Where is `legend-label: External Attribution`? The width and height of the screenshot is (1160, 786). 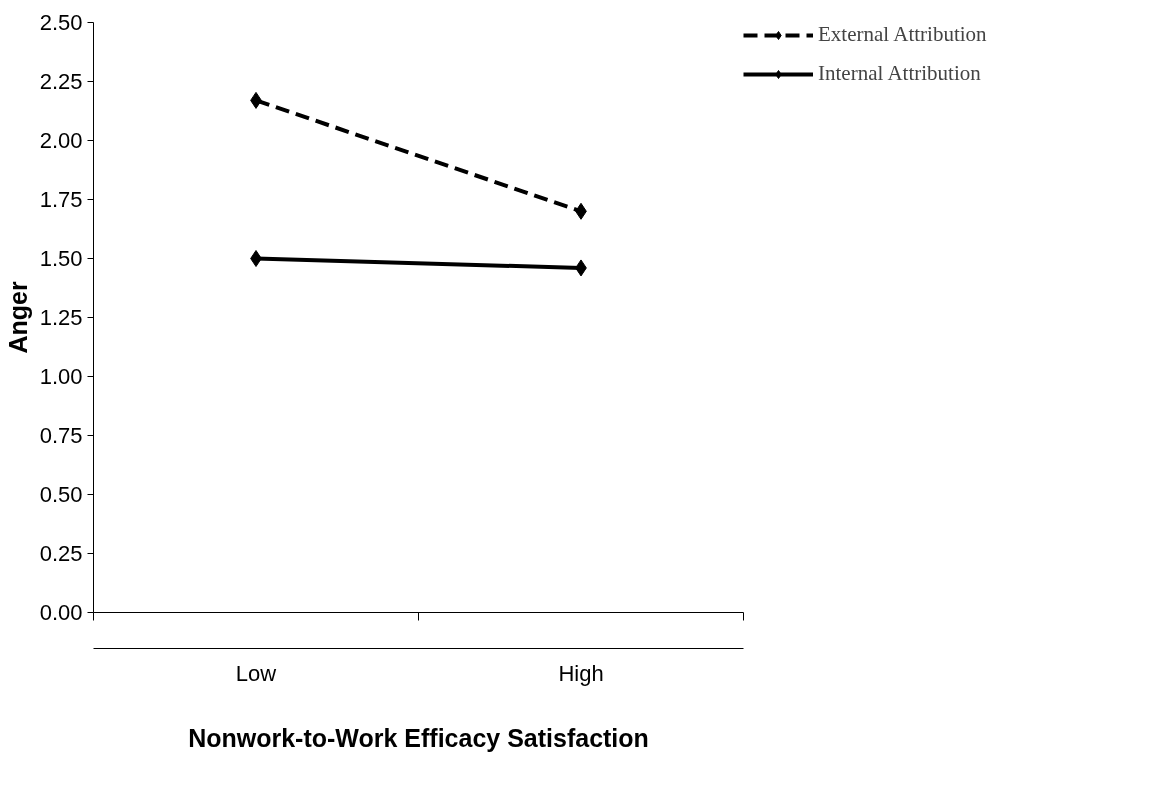
legend-label: External Attribution is located at coordinates (902, 34).